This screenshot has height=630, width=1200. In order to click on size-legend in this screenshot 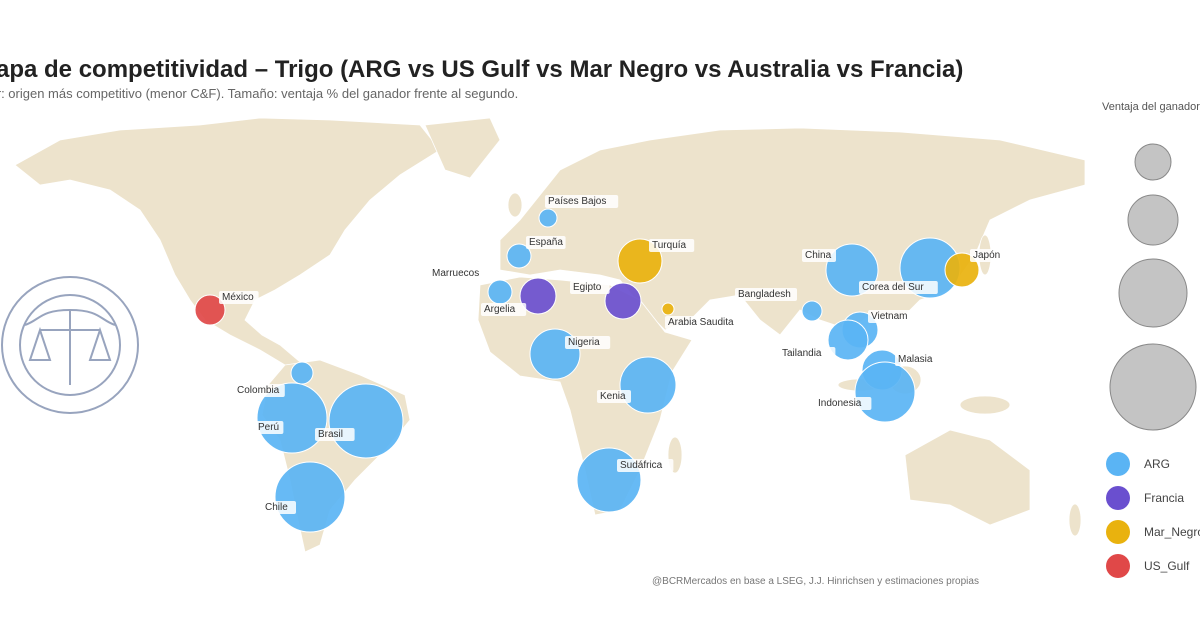, I will do `click(1153, 287)`.